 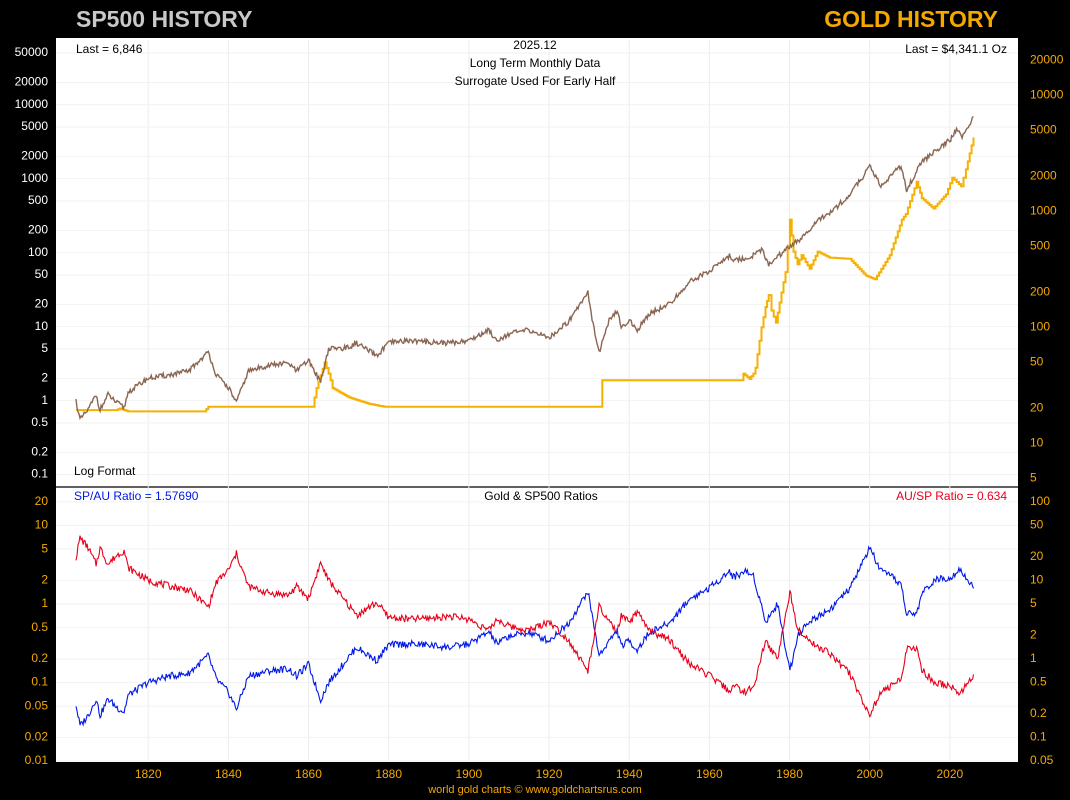 I want to click on au-sp-ratio-label: AU/SP Ratio = 0.634, so click(x=951, y=496).